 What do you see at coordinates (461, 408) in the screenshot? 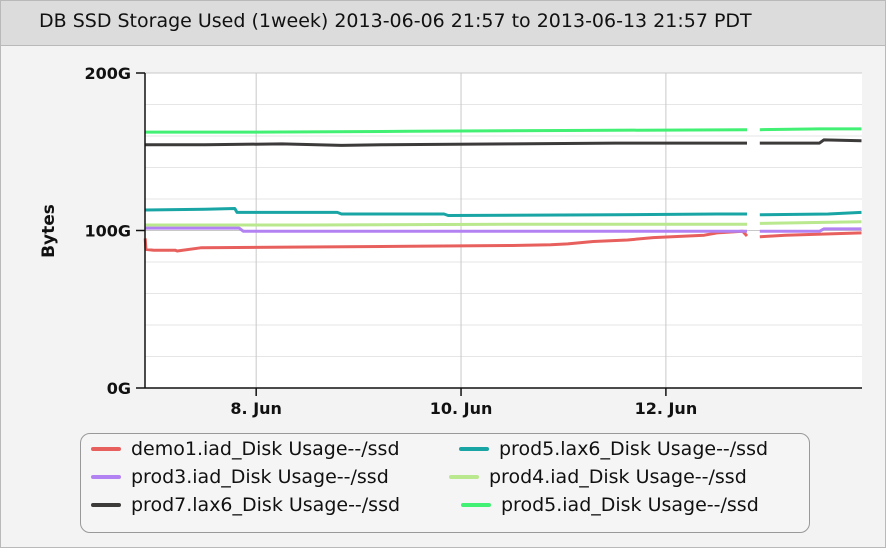
I see `x-tick-label: 10. Jun` at bounding box center [461, 408].